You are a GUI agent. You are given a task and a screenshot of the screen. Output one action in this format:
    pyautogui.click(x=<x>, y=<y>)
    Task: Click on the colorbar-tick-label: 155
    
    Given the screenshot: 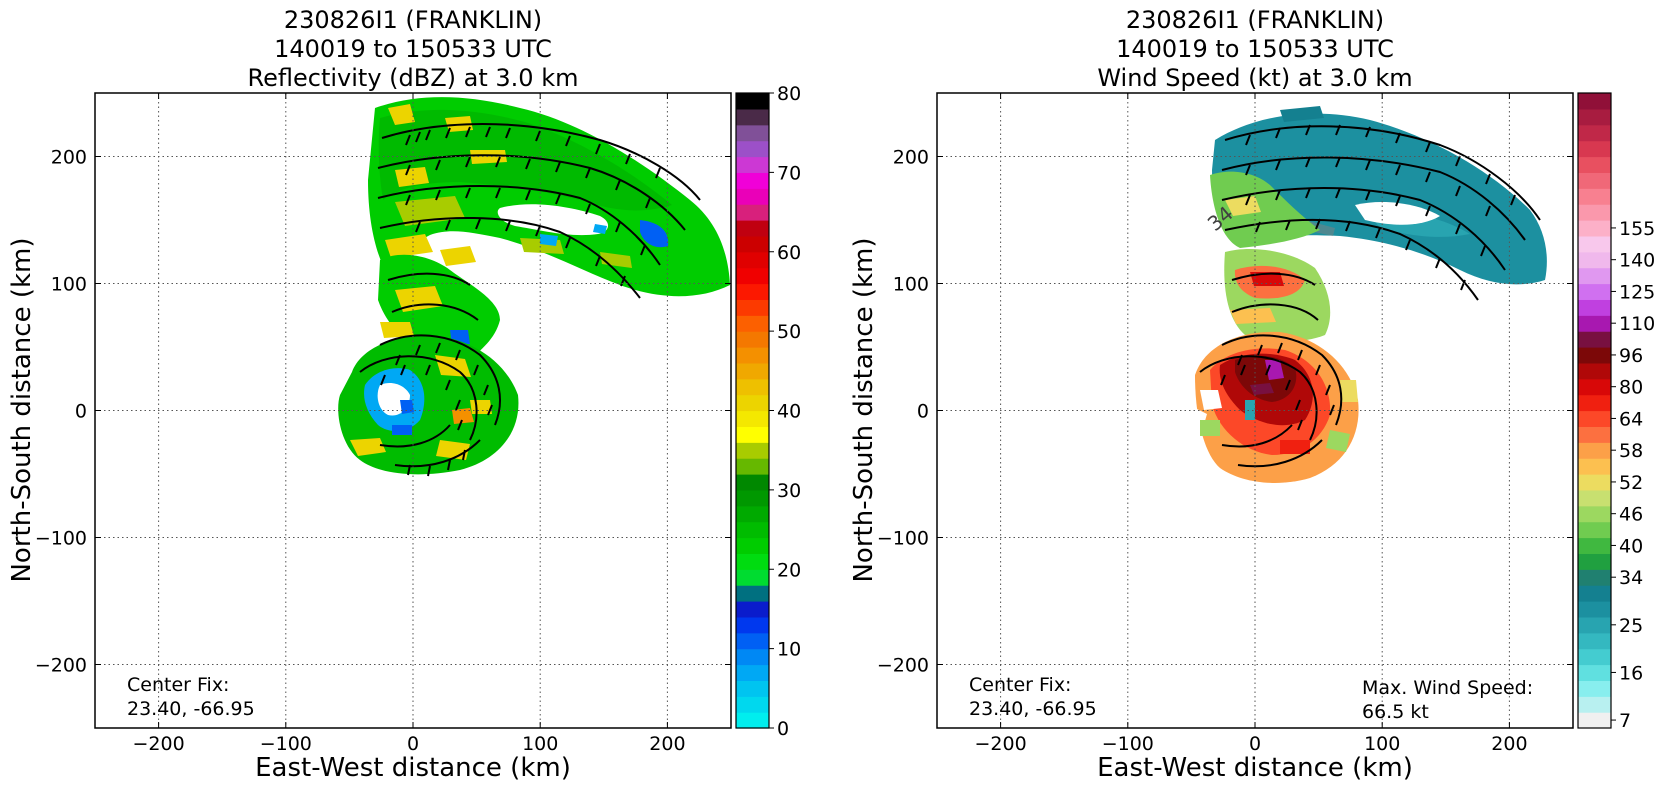 What is the action you would take?
    pyautogui.click(x=1637, y=229)
    